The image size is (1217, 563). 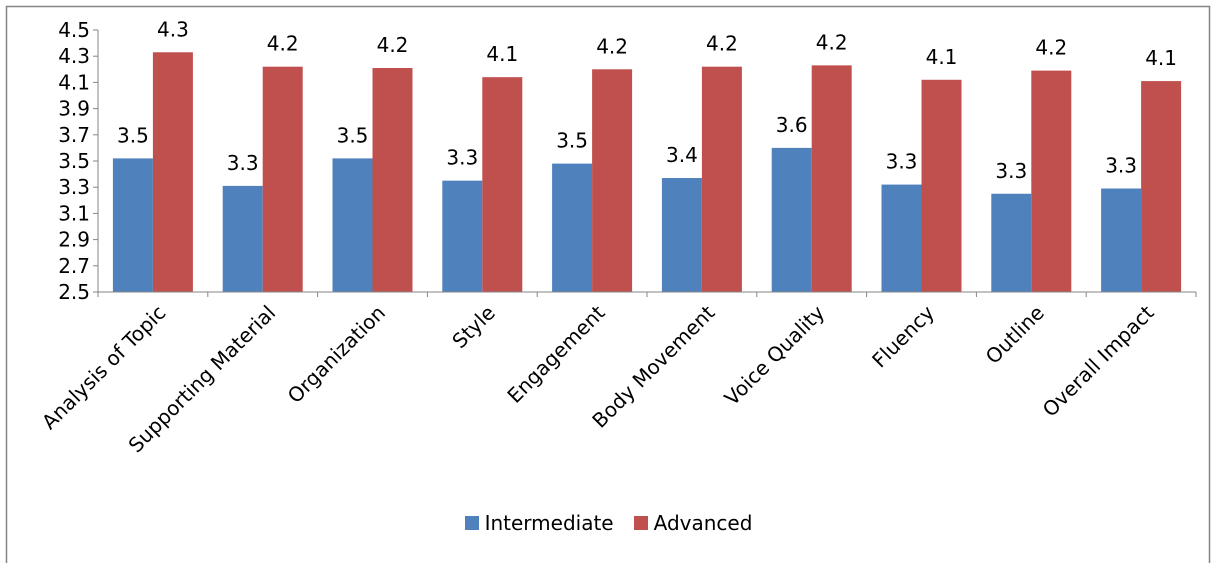 What do you see at coordinates (775, 355) in the screenshot?
I see `x-category-label: Voice Quality` at bounding box center [775, 355].